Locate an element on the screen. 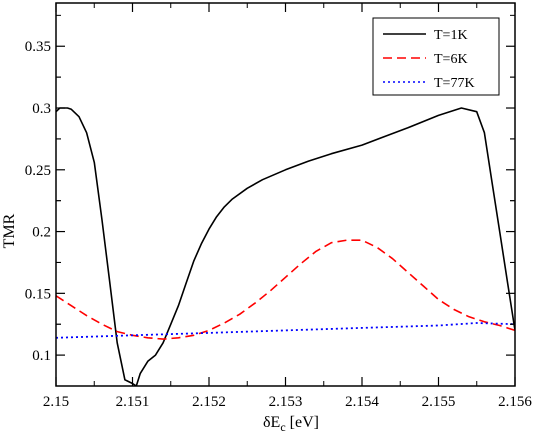 Image resolution: width=537 pixels, height=435 pixels. x-tick-label: 2.155 is located at coordinates (439, 402).